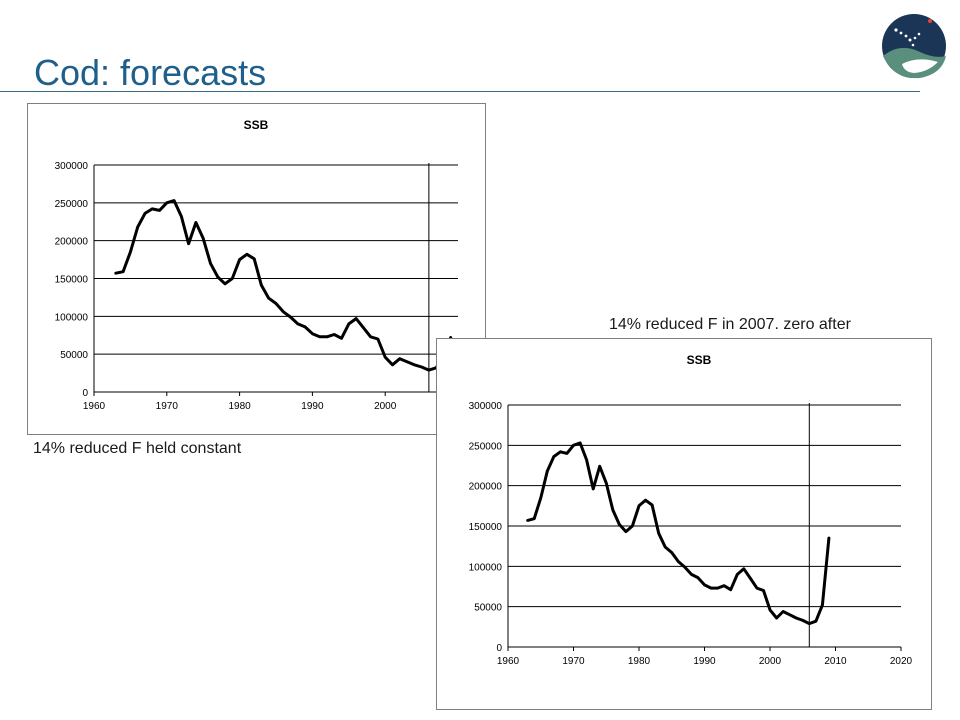  I want to click on chart2-ytick-label: 100000, so click(486, 567).